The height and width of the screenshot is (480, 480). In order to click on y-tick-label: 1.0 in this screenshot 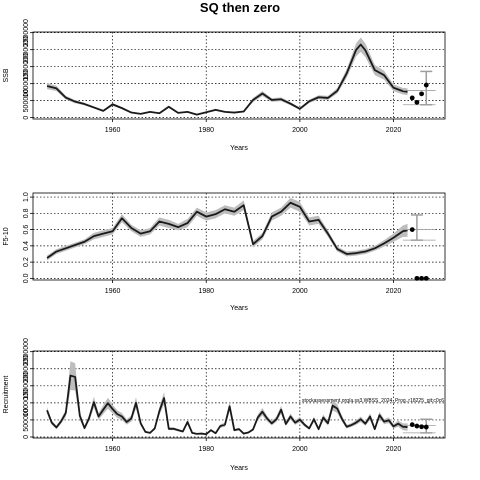, I will do `click(26, 197)`.